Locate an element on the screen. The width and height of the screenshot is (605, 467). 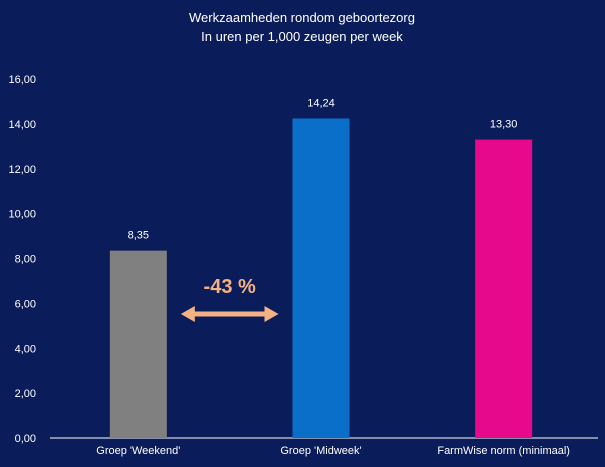
y-tick-label: 14,00 is located at coordinates (22, 125).